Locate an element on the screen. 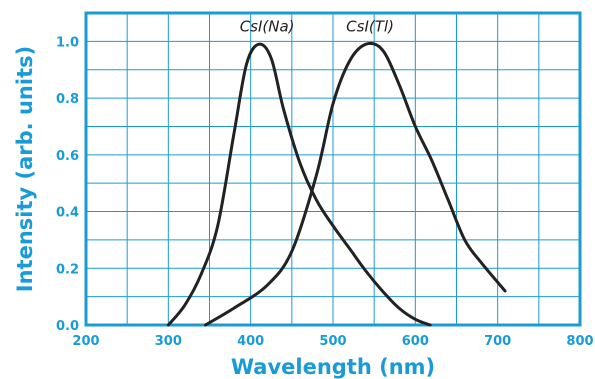  y-tick-label: 0.4 is located at coordinates (67, 213).